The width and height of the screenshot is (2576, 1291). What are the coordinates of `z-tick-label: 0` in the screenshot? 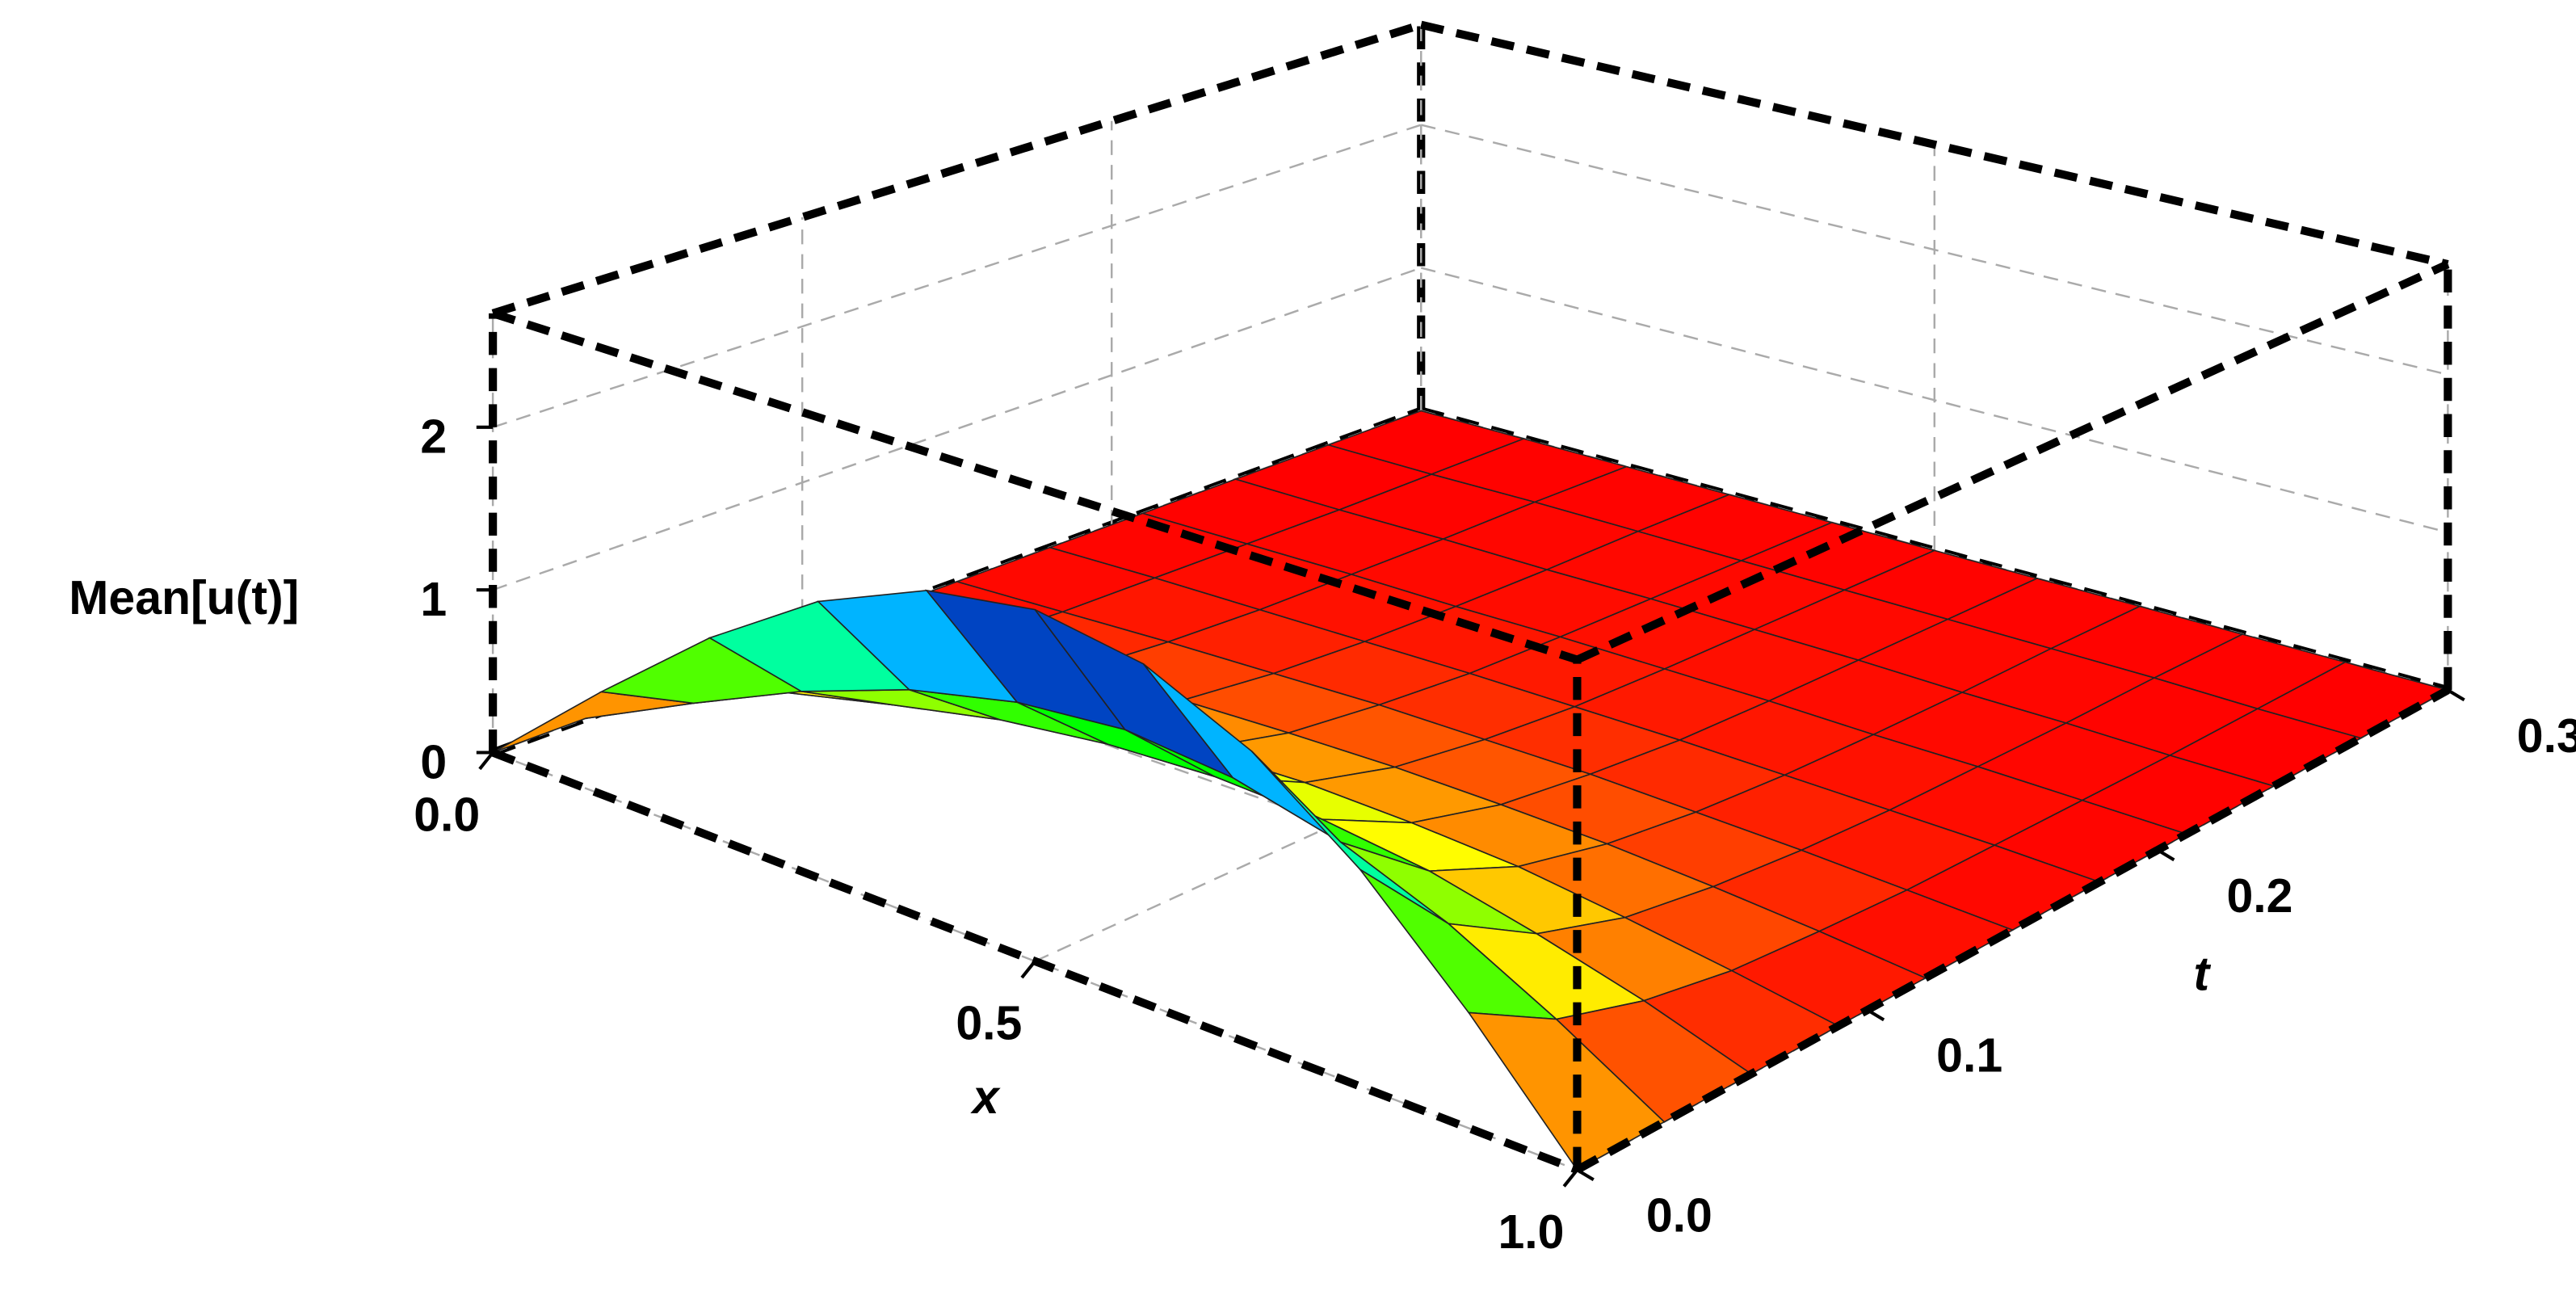 It's located at (433, 762).